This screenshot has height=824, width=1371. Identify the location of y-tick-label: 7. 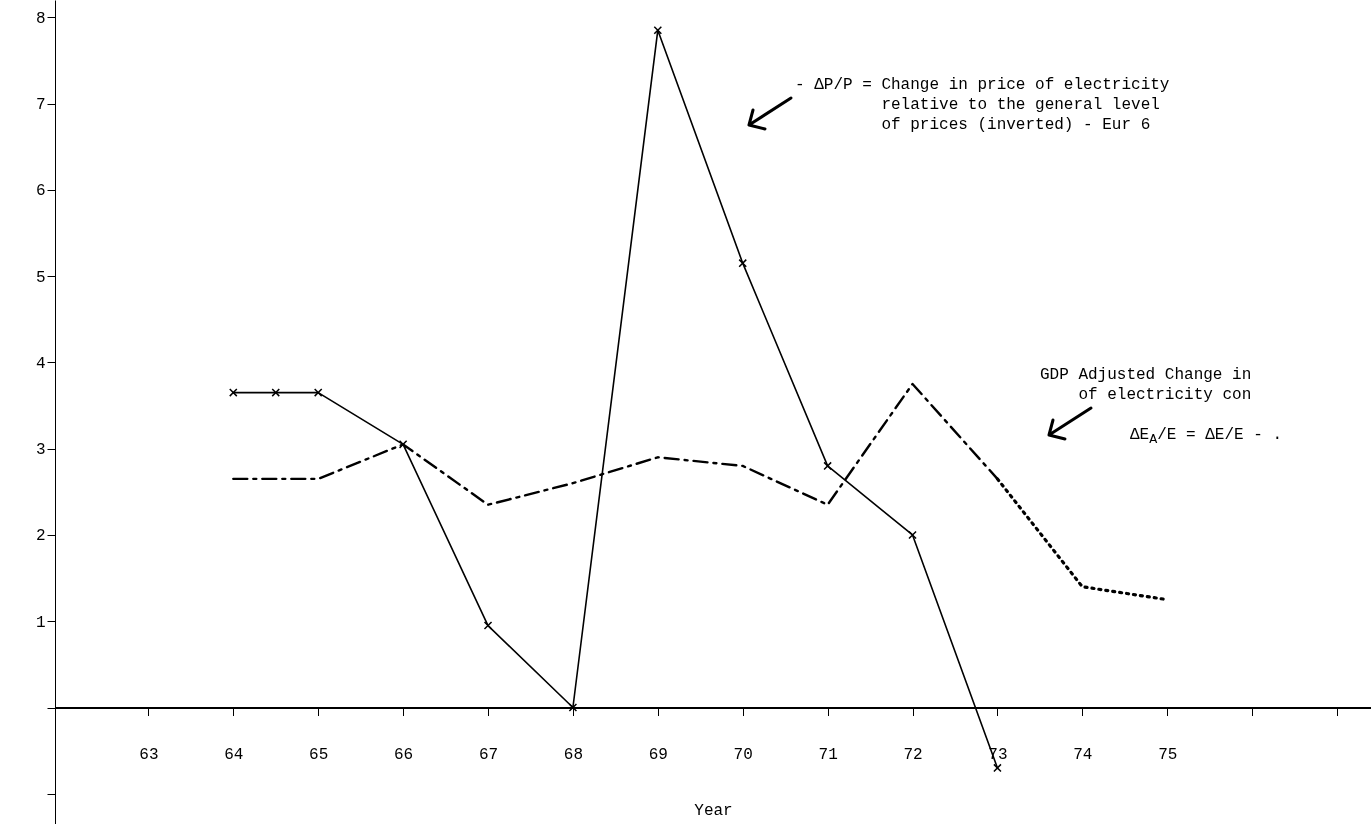
(40, 105).